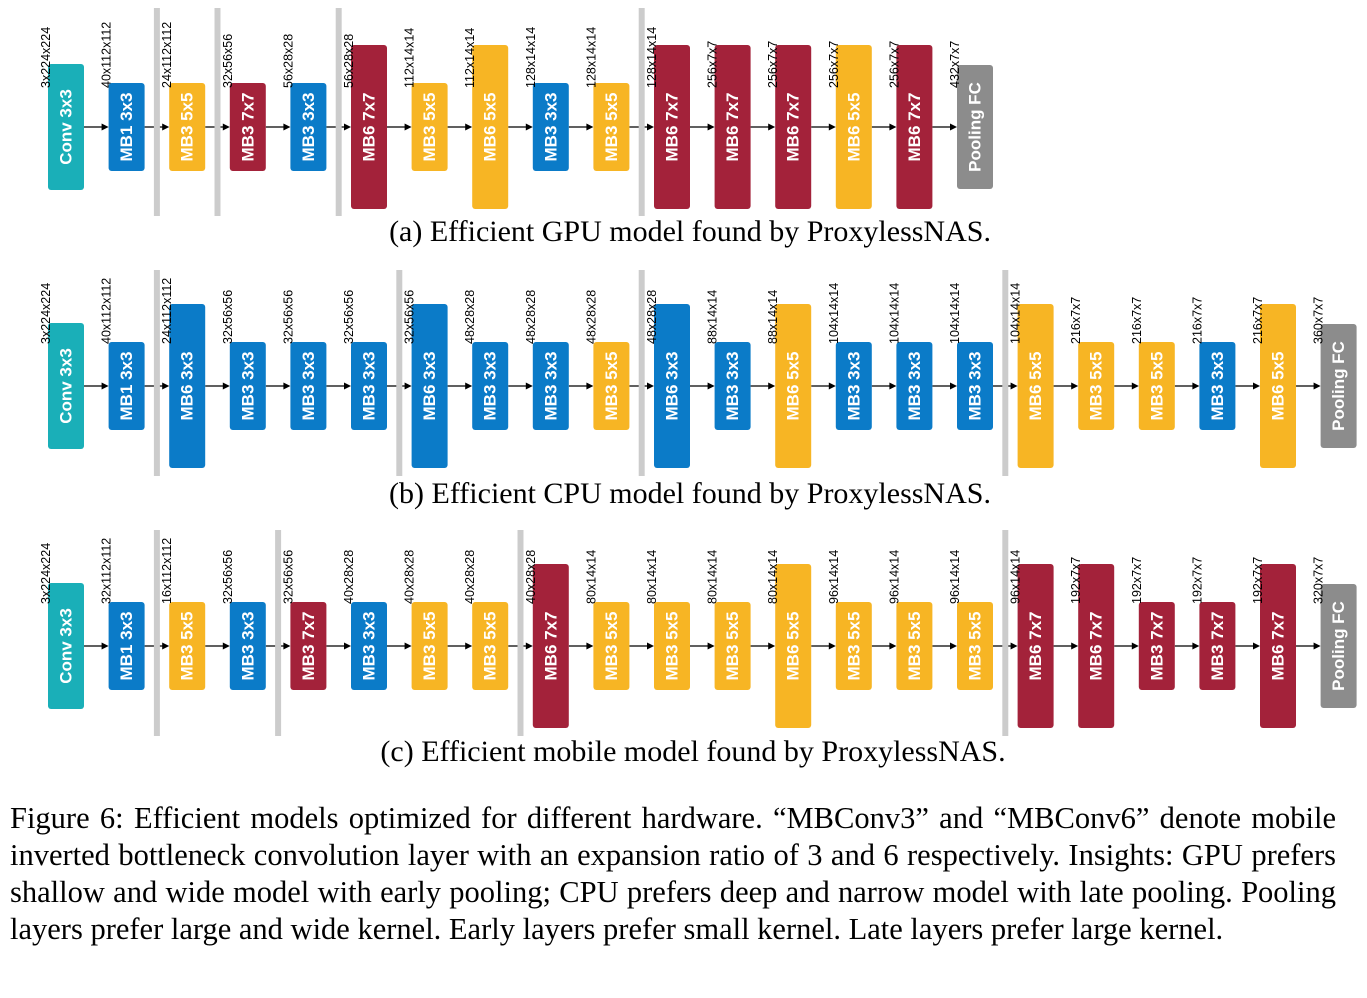 The height and width of the screenshot is (998, 1367). Describe the element at coordinates (732, 127) in the screenshot. I see `layer-block-label: MB6 7x7` at that location.